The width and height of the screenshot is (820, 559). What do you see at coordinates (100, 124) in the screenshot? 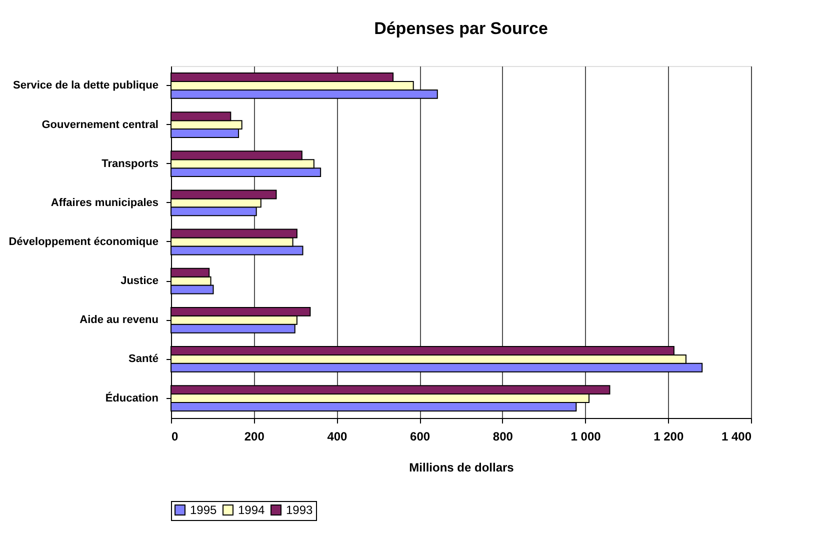
I see `y-tick-label: Gouvernement central` at bounding box center [100, 124].